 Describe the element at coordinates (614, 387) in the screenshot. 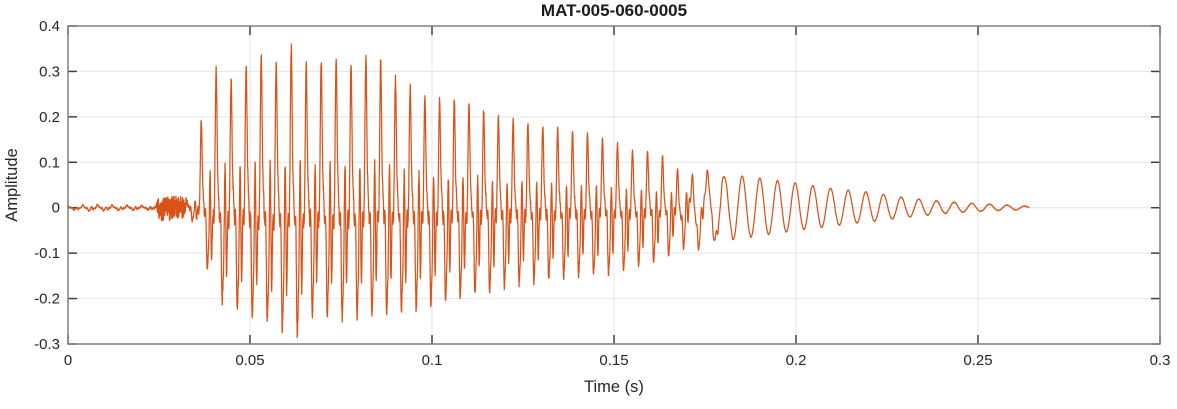

I see `x-axis-label: Time (s)` at that location.